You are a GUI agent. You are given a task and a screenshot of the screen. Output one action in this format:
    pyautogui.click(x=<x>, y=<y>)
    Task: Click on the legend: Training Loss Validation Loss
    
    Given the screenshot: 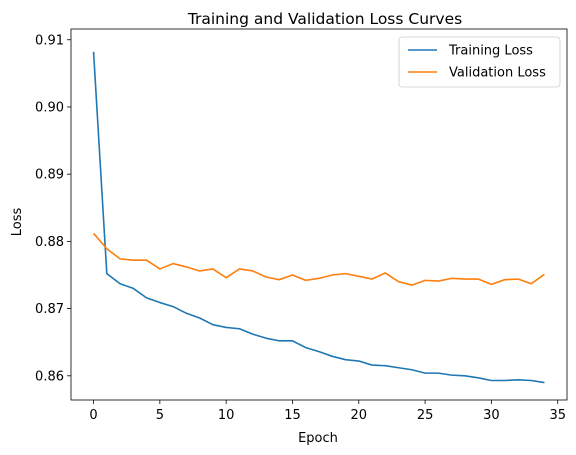 What is the action you would take?
    pyautogui.click(x=479, y=62)
    